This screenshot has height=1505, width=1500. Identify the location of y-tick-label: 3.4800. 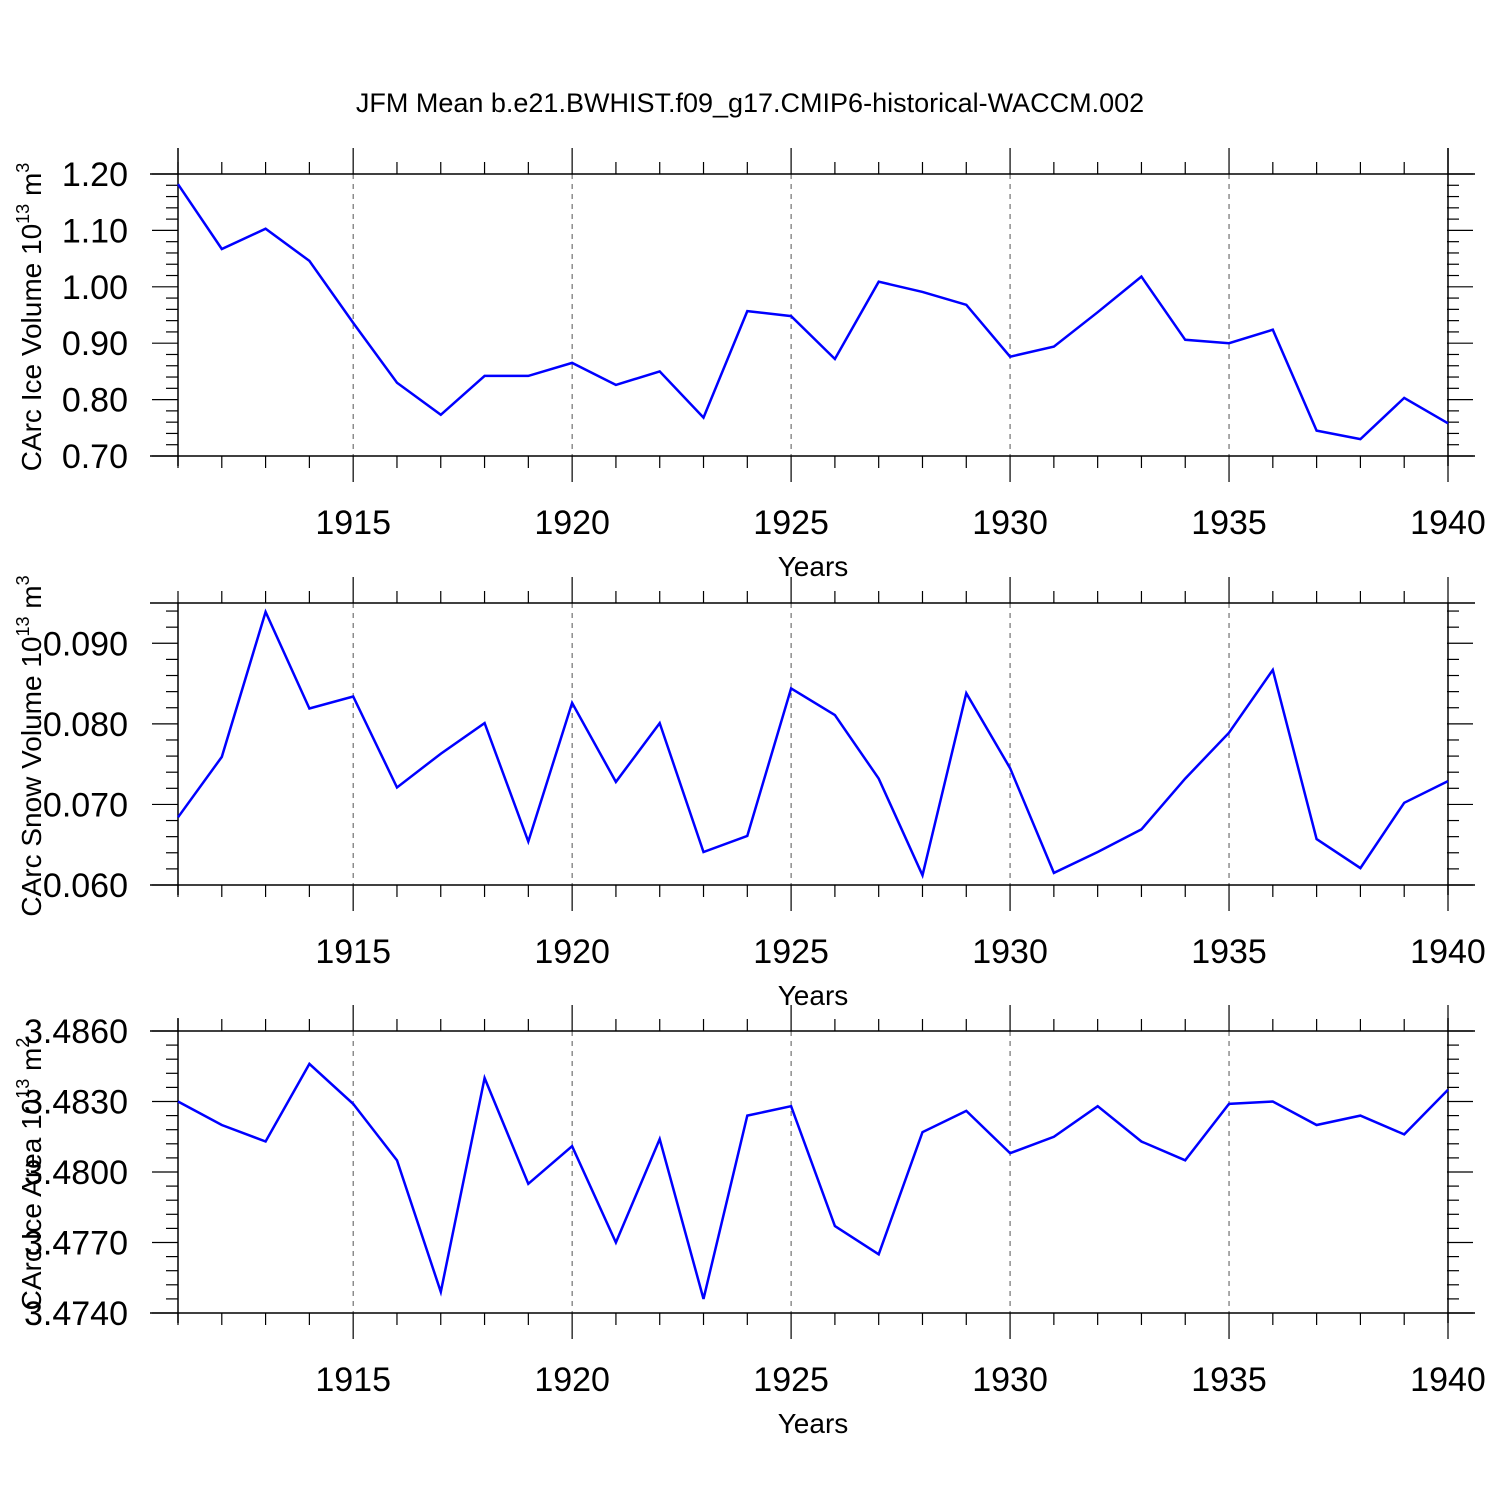
(76, 1173).